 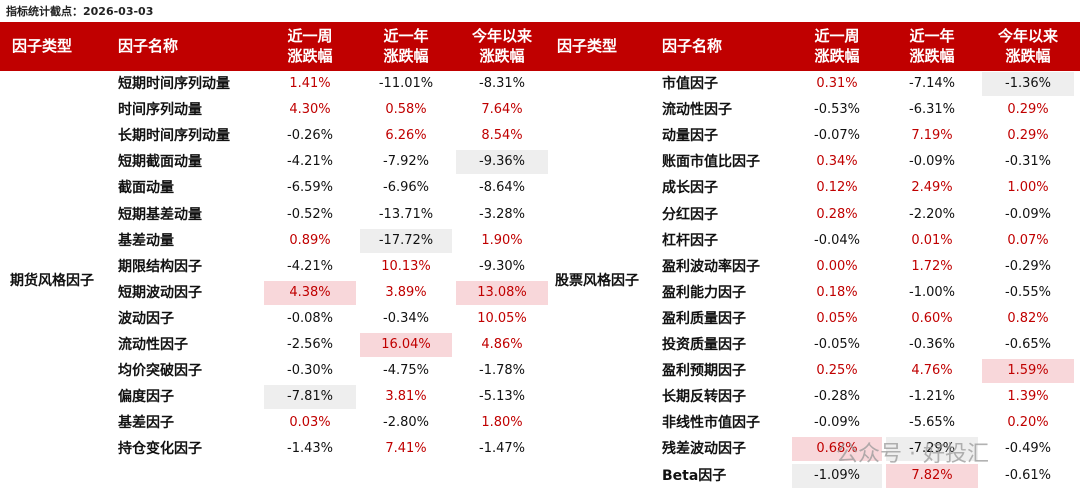 I want to click on factor-name: 分红因子, so click(x=690, y=214).